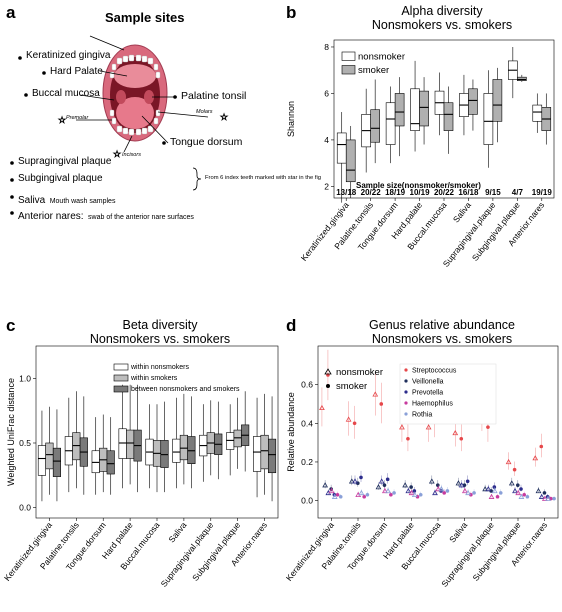 The width and height of the screenshot is (562, 612). I want to click on y-tick-label: 8, so click(326, 47).